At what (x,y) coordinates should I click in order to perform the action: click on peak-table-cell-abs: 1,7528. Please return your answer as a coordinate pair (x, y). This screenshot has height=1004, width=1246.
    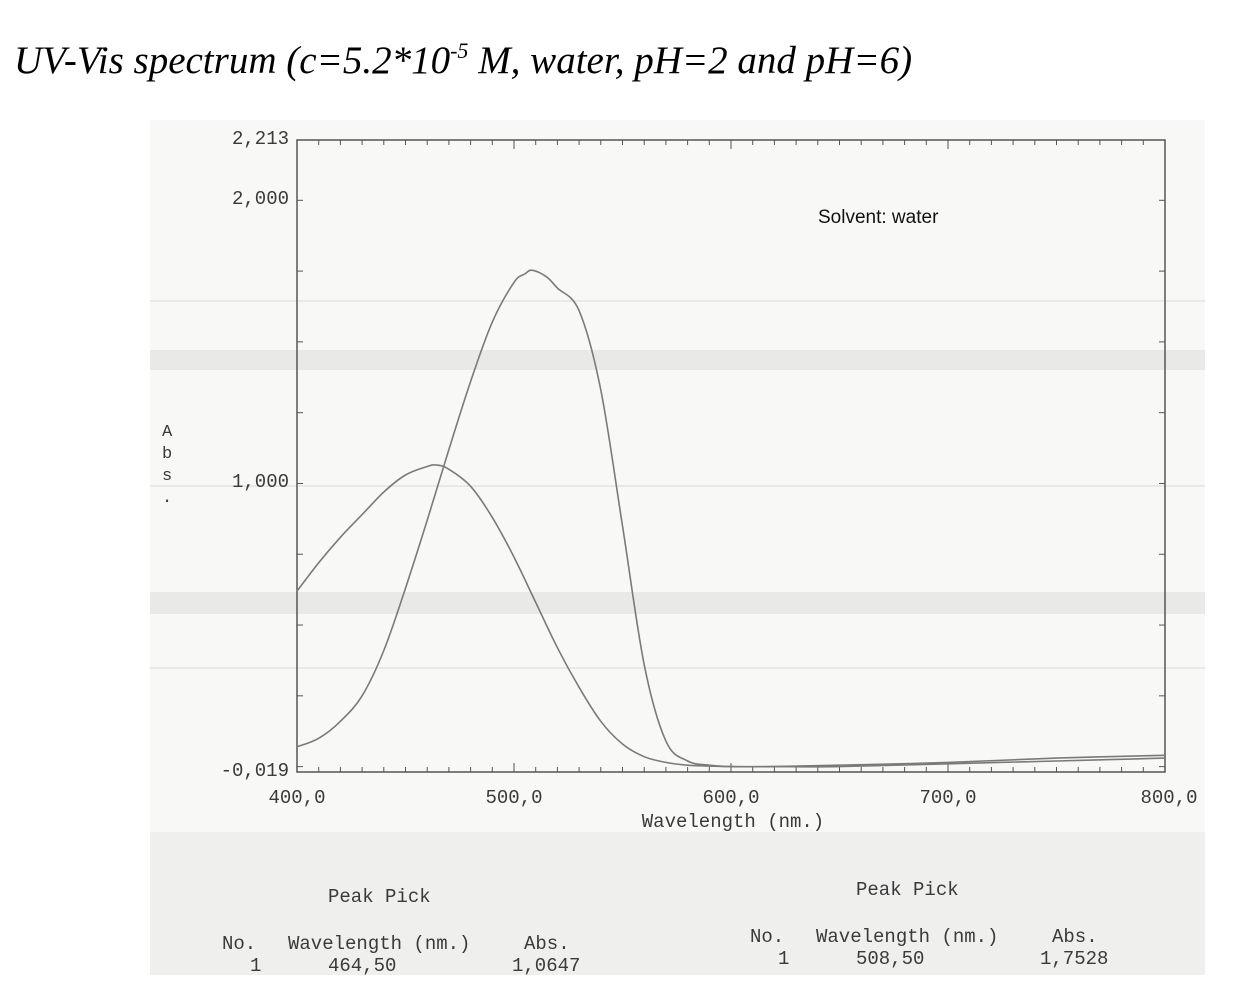
    Looking at the image, I should click on (1074, 959).